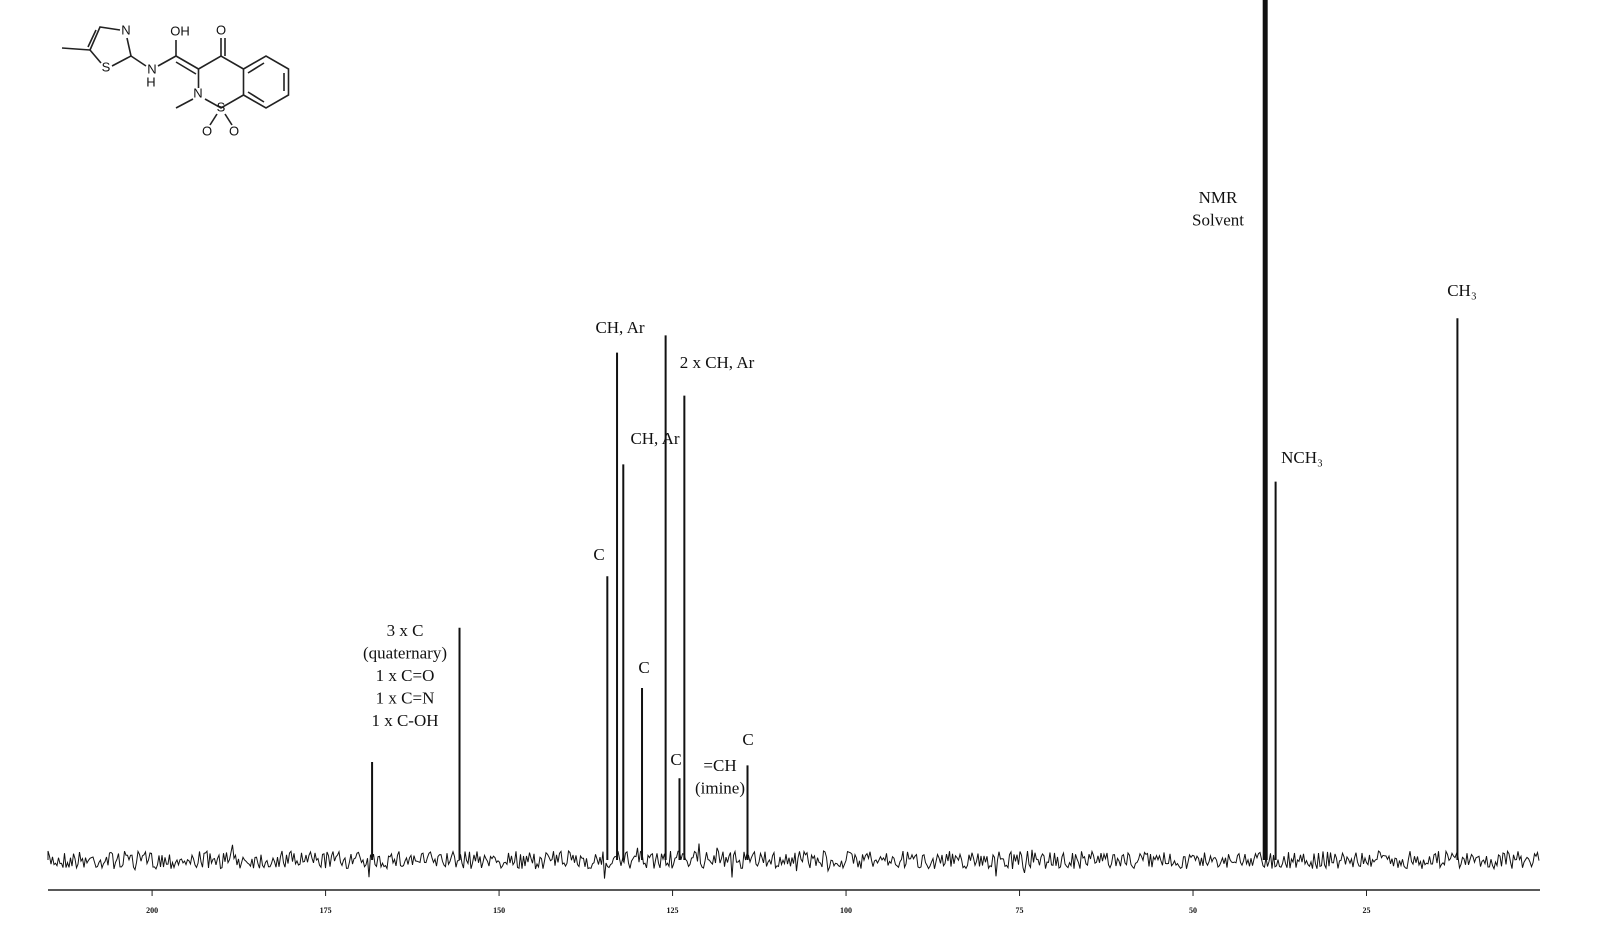 The image size is (1600, 942). I want to click on peak-annotation: =CH, so click(719, 765).